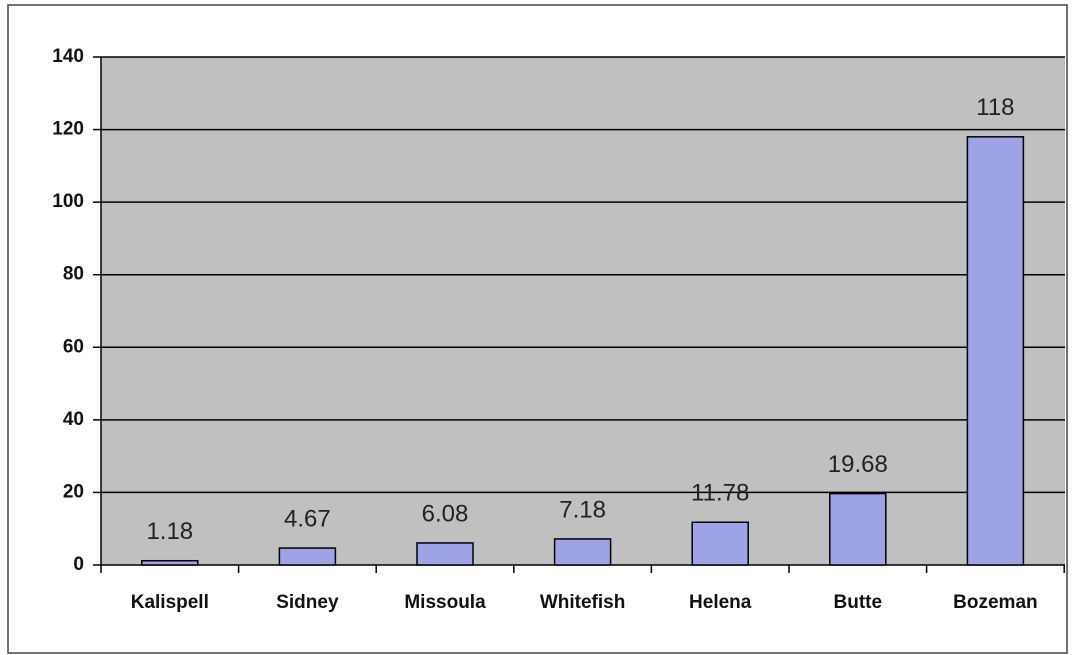 Image resolution: width=1075 pixels, height=655 pixels. Describe the element at coordinates (68, 201) in the screenshot. I see `y-tick-label: 100` at that location.